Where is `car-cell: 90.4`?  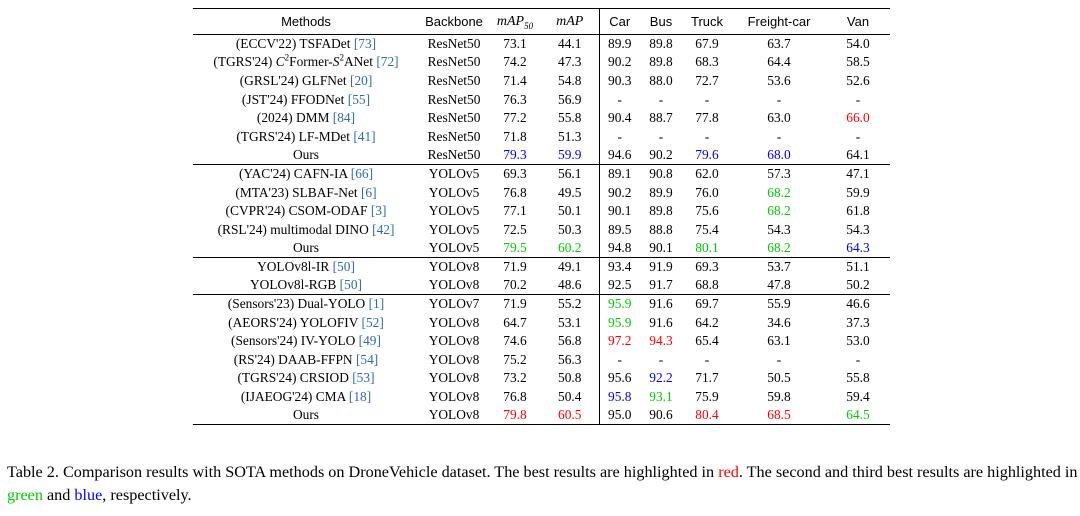 car-cell: 90.4 is located at coordinates (620, 118).